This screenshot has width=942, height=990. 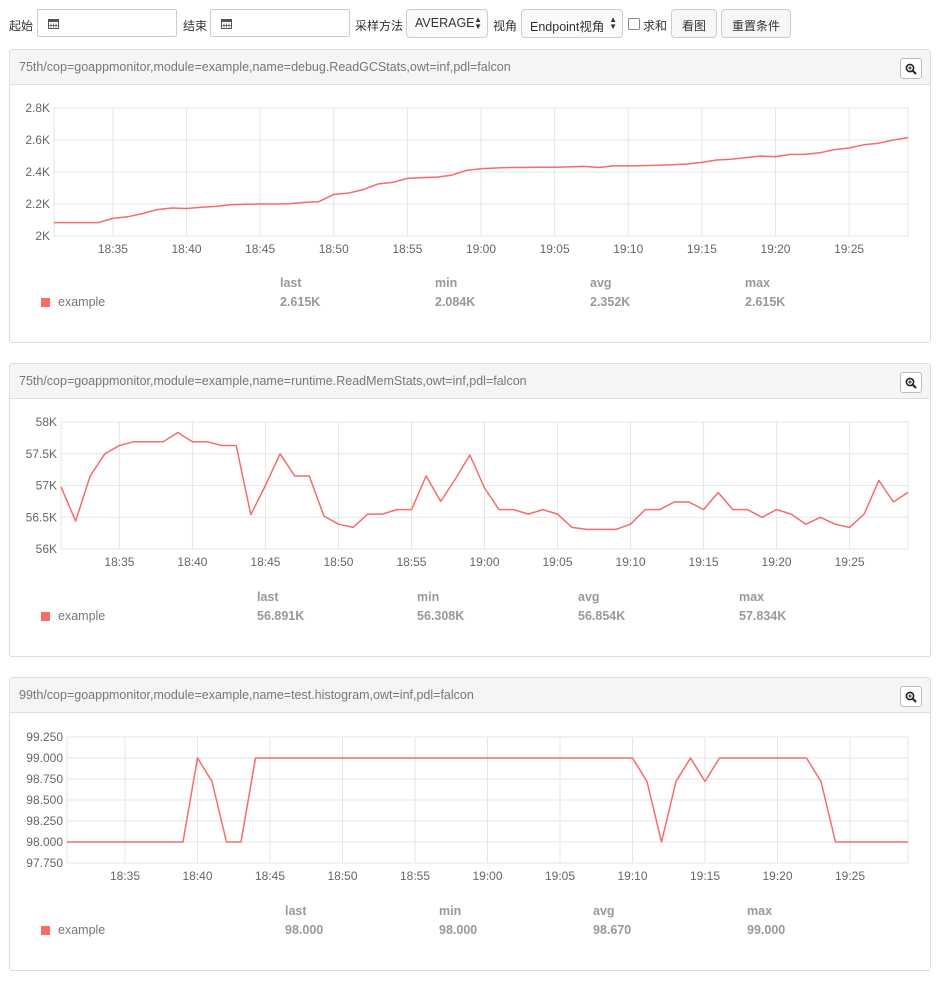 I want to click on select-arrows-icon: ▲ ▼, so click(x=478, y=23).